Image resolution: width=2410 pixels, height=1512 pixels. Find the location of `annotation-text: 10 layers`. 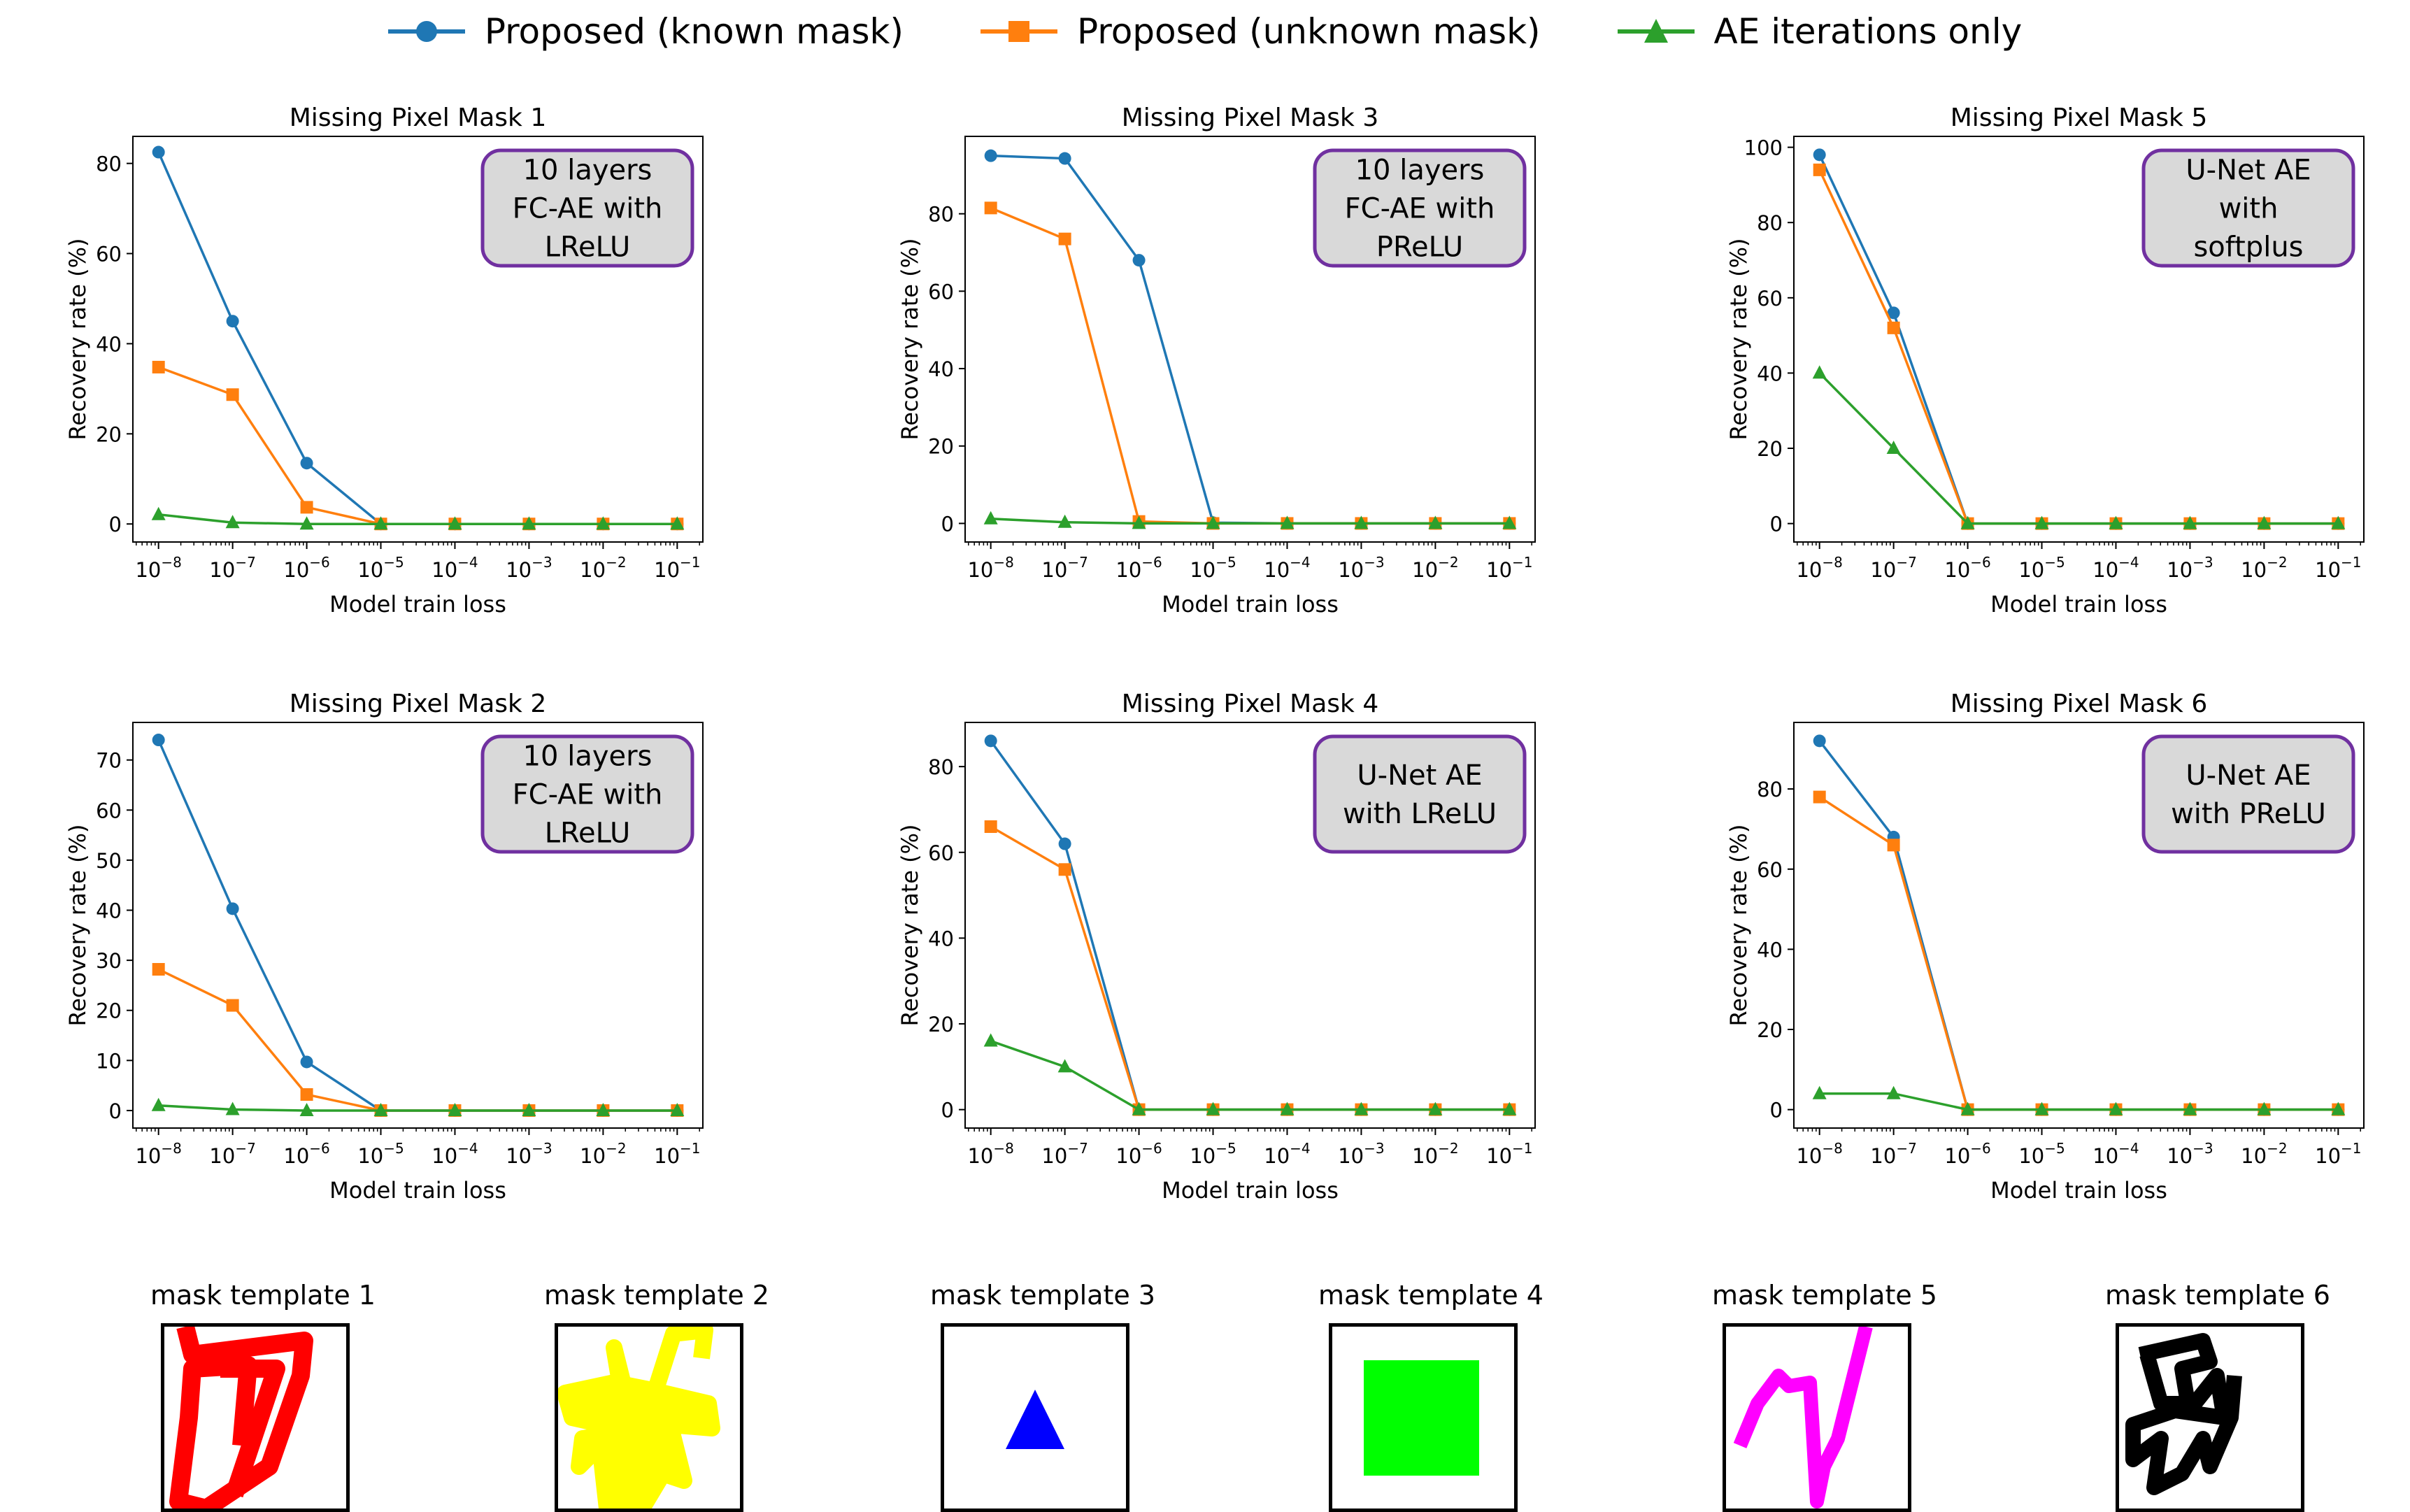

annotation-text: 10 layers is located at coordinates (588, 757).